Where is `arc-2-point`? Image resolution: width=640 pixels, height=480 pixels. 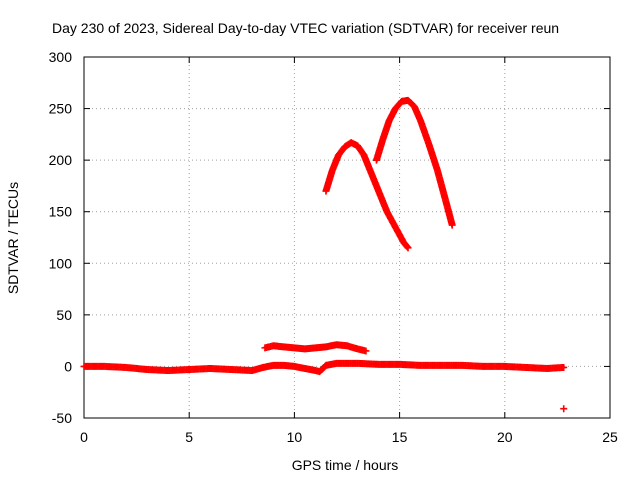 arc-2-point is located at coordinates (452, 225).